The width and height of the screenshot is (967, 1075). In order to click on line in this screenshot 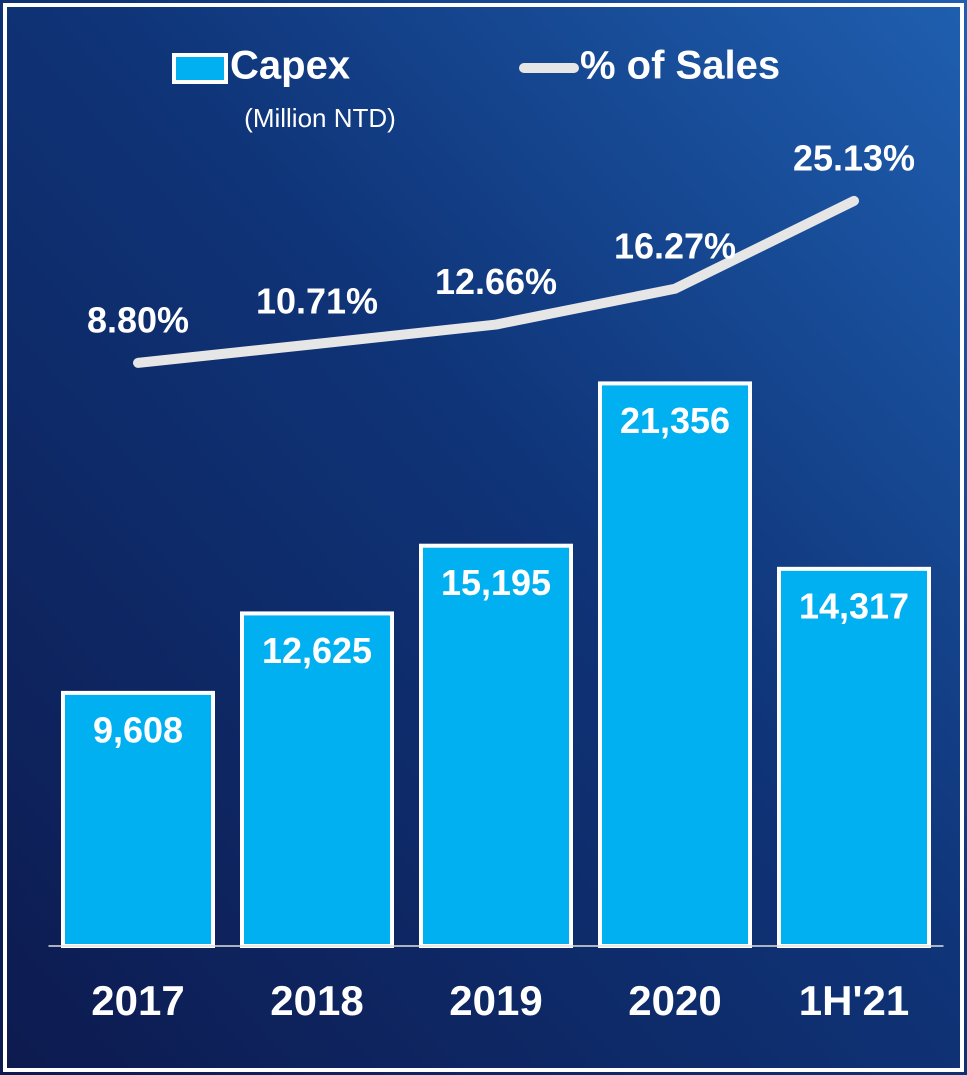, I will do `click(496, 281)`.